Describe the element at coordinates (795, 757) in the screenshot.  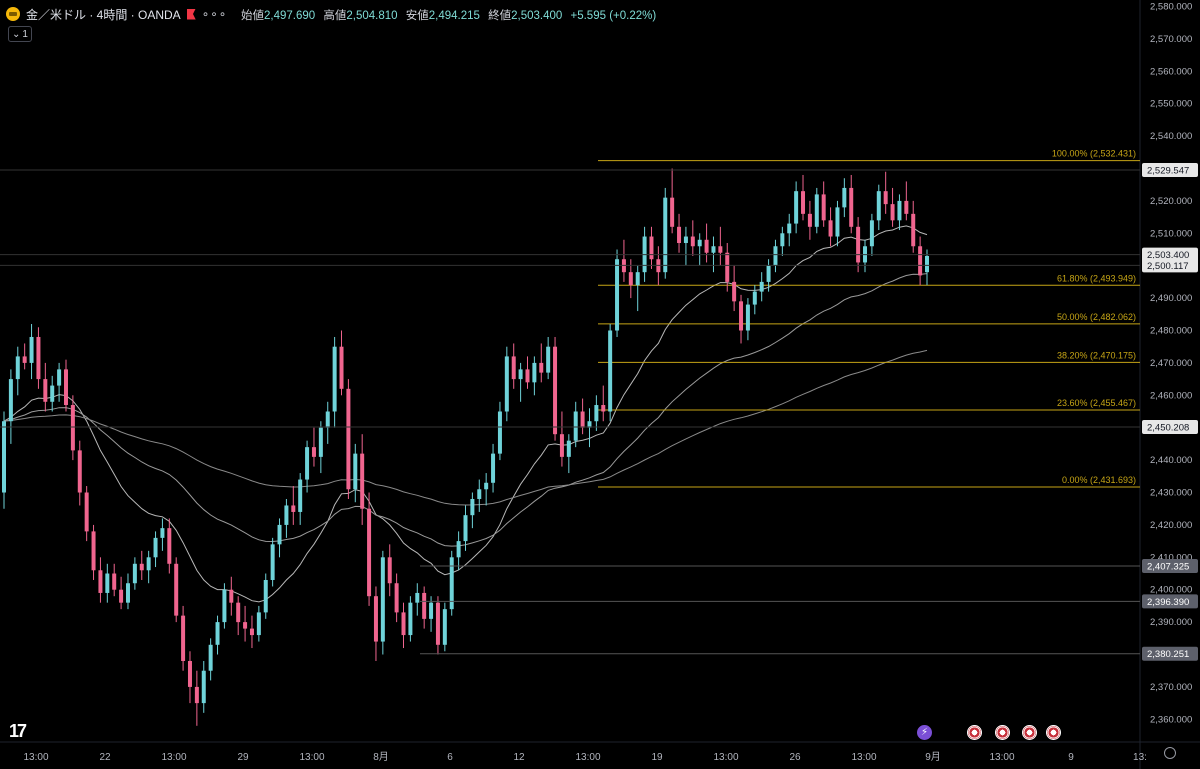
I see `time-tick-label: 26` at that location.